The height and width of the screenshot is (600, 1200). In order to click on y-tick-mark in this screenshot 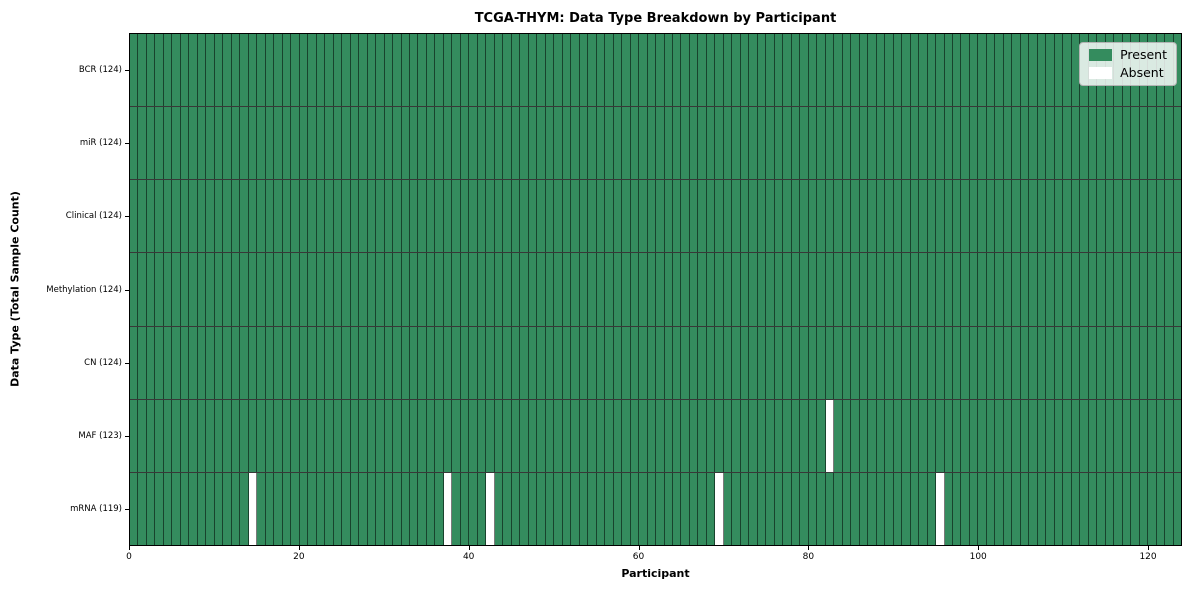, I will do `click(127, 290)`.